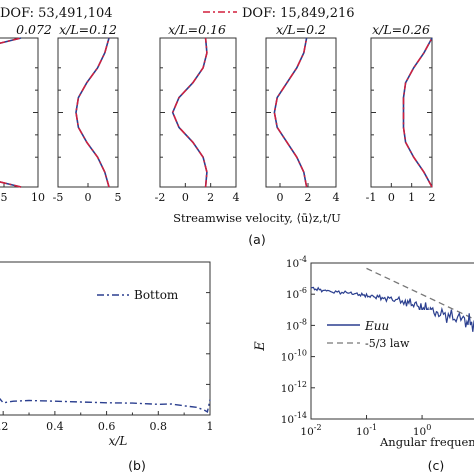 This screenshot has height=474, width=474. Describe the element at coordinates (401, 29) in the screenshot. I see `panel-a-title: x/L=0.26` at that location.